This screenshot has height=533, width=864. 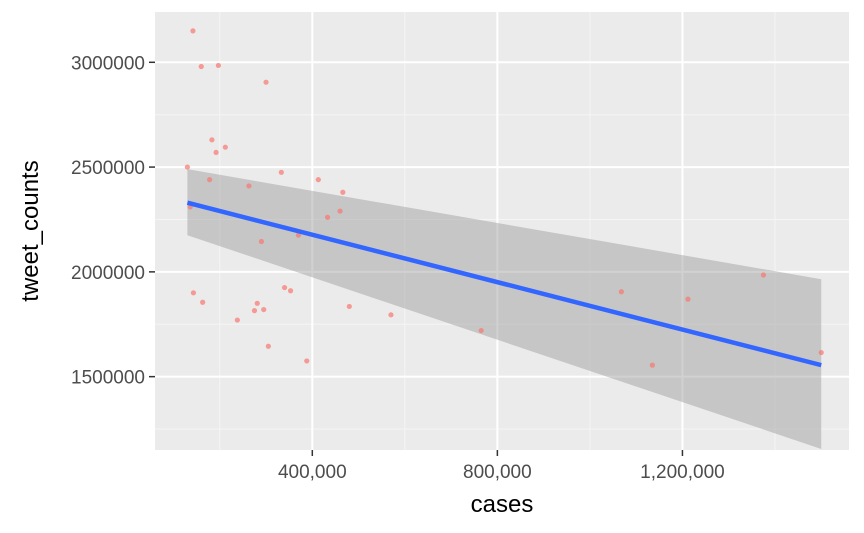 What do you see at coordinates (30, 230) in the screenshot?
I see `y-axis-title: tweet_counts` at bounding box center [30, 230].